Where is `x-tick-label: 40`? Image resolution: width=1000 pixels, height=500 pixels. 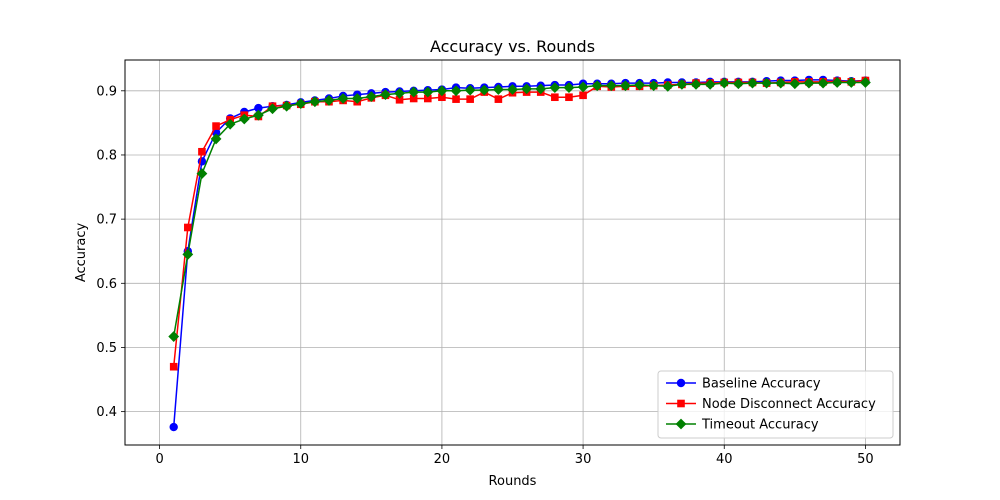
x-tick-label: 40 is located at coordinates (724, 459).